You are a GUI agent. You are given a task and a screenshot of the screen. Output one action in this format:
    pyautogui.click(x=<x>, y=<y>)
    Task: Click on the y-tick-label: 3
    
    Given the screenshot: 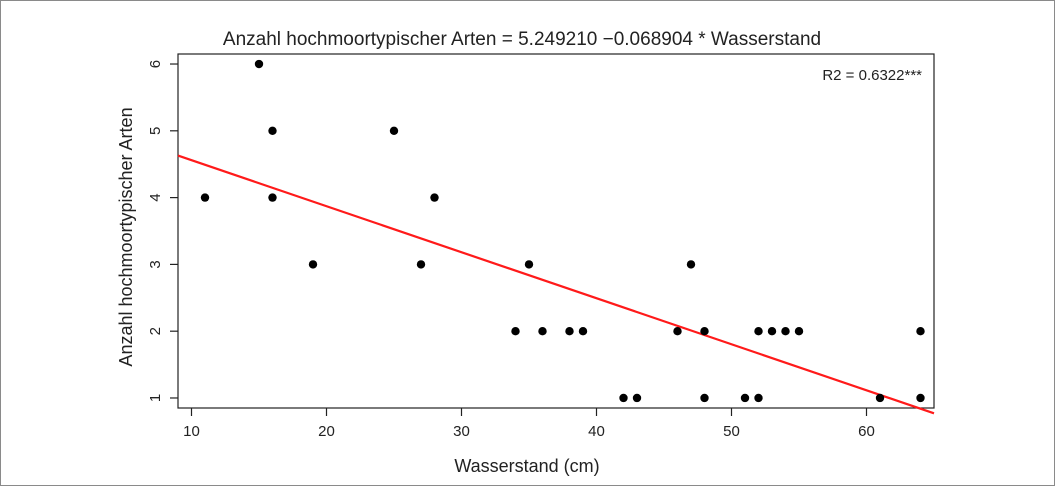 What is the action you would take?
    pyautogui.click(x=155, y=264)
    